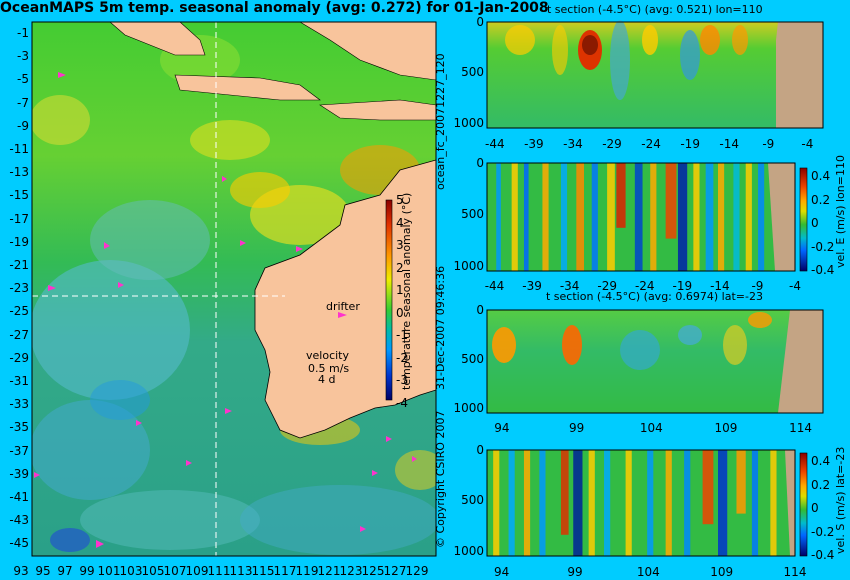 Image resolution: width=850 pixels, height=580 pixels. Describe the element at coordinates (417, 571) in the screenshot. I see `map-x-tick: 129` at that location.